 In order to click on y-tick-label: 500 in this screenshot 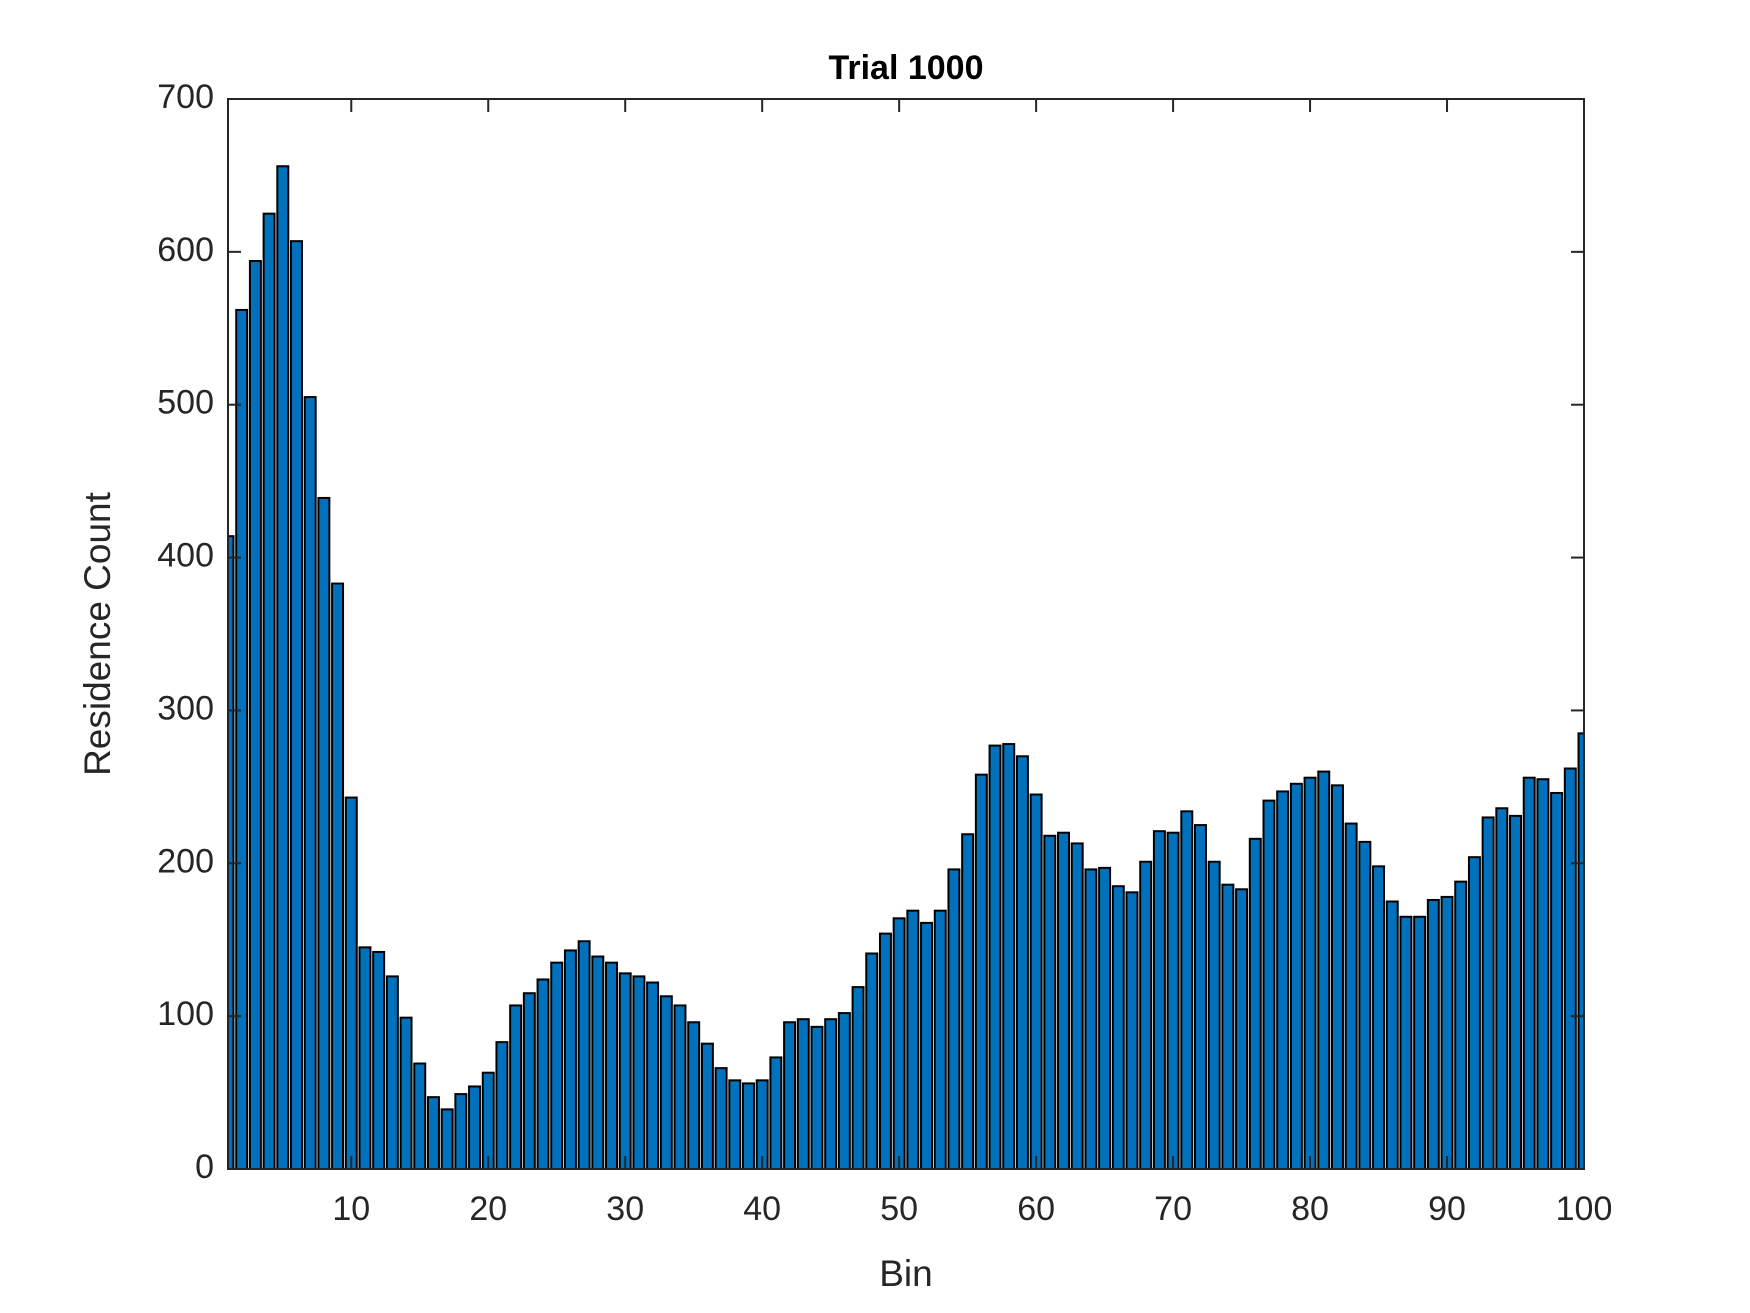, I will do `click(185, 403)`.